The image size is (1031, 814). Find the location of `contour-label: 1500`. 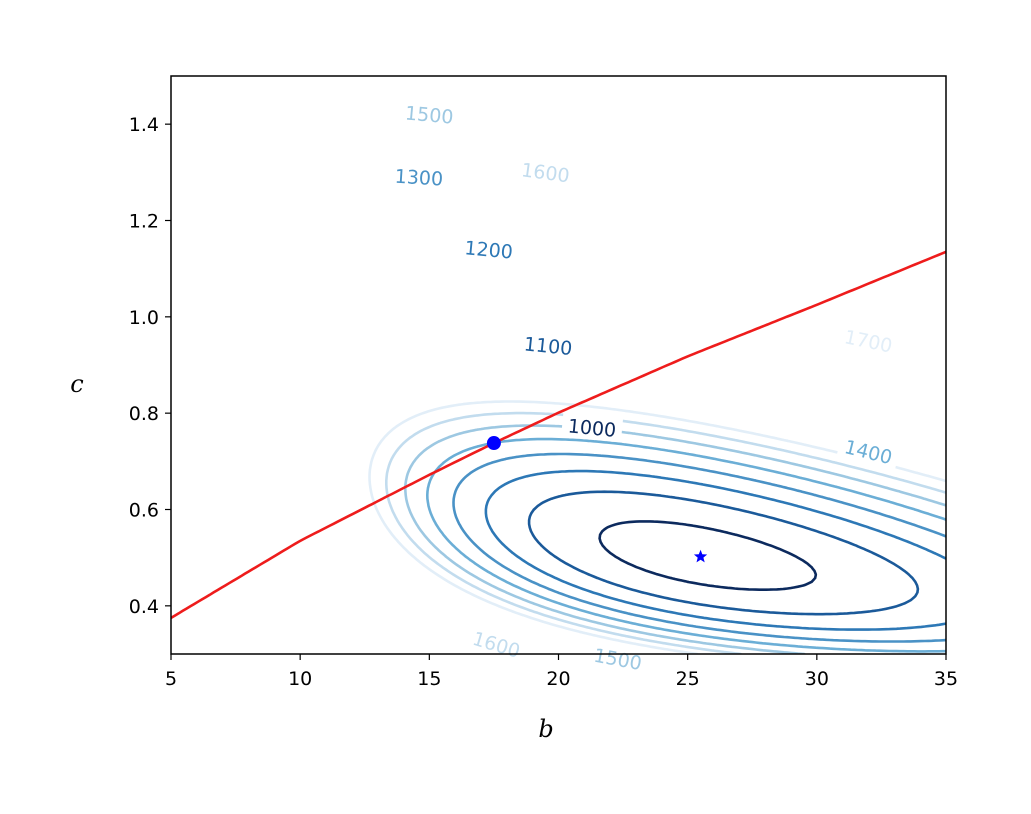

contour-label: 1500 is located at coordinates (429, 115).